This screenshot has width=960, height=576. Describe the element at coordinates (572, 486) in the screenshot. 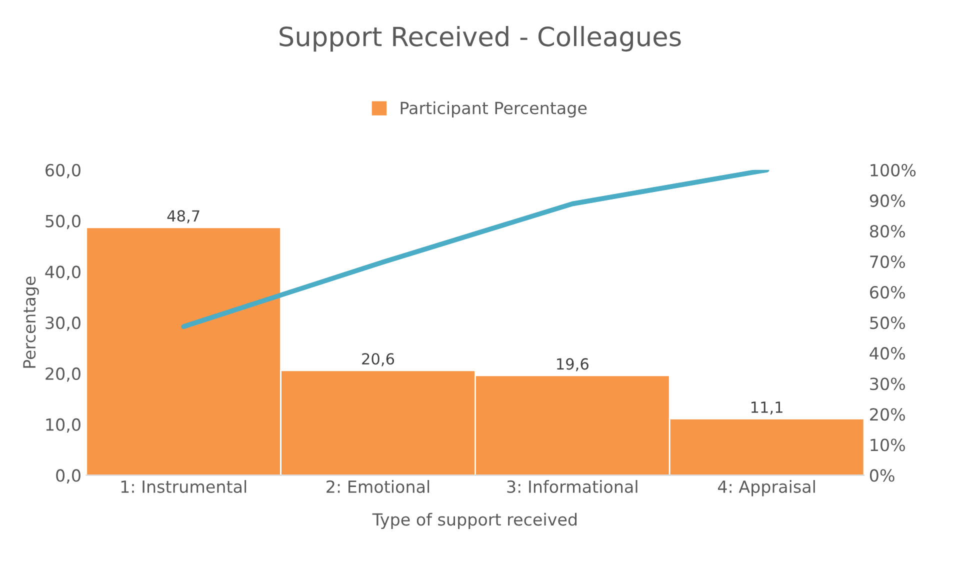

I see `x-tick-label: 3: Informational` at that location.